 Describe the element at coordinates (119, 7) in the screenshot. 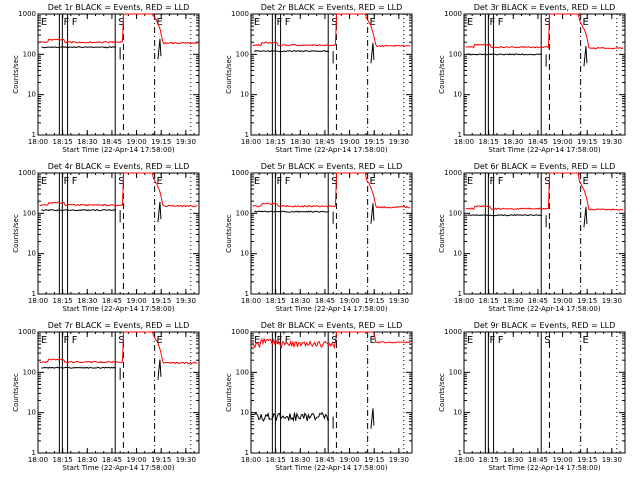

I see `panel-title: Det 1r BLACK = Events, RED = LLD` at that location.